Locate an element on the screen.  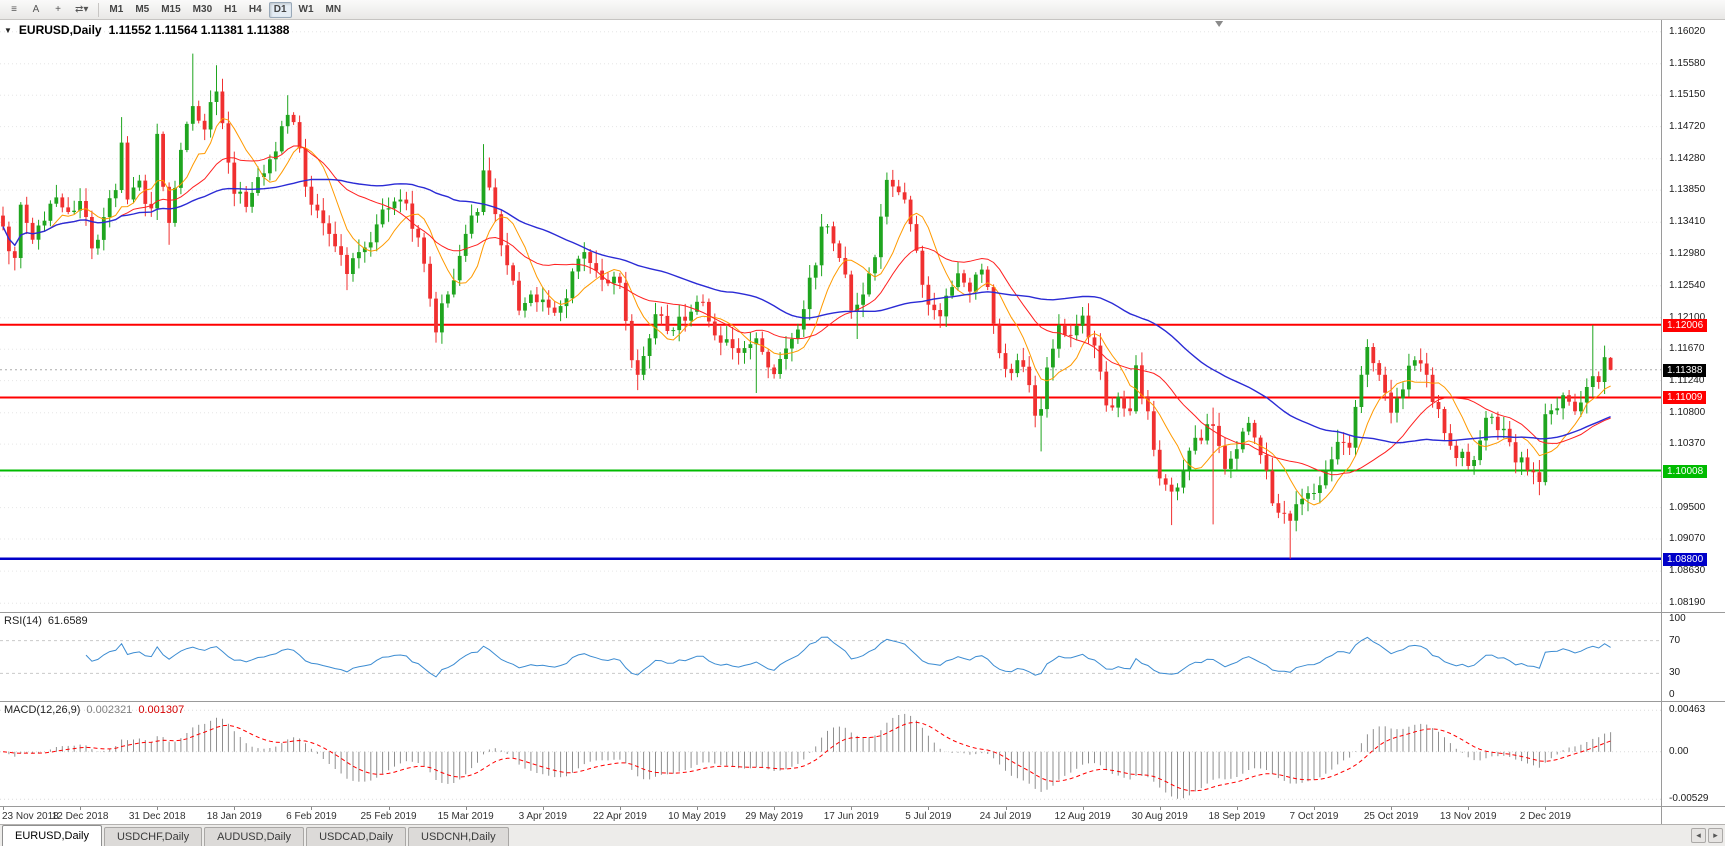
toolbar-separator is located at coordinates (99, 9).